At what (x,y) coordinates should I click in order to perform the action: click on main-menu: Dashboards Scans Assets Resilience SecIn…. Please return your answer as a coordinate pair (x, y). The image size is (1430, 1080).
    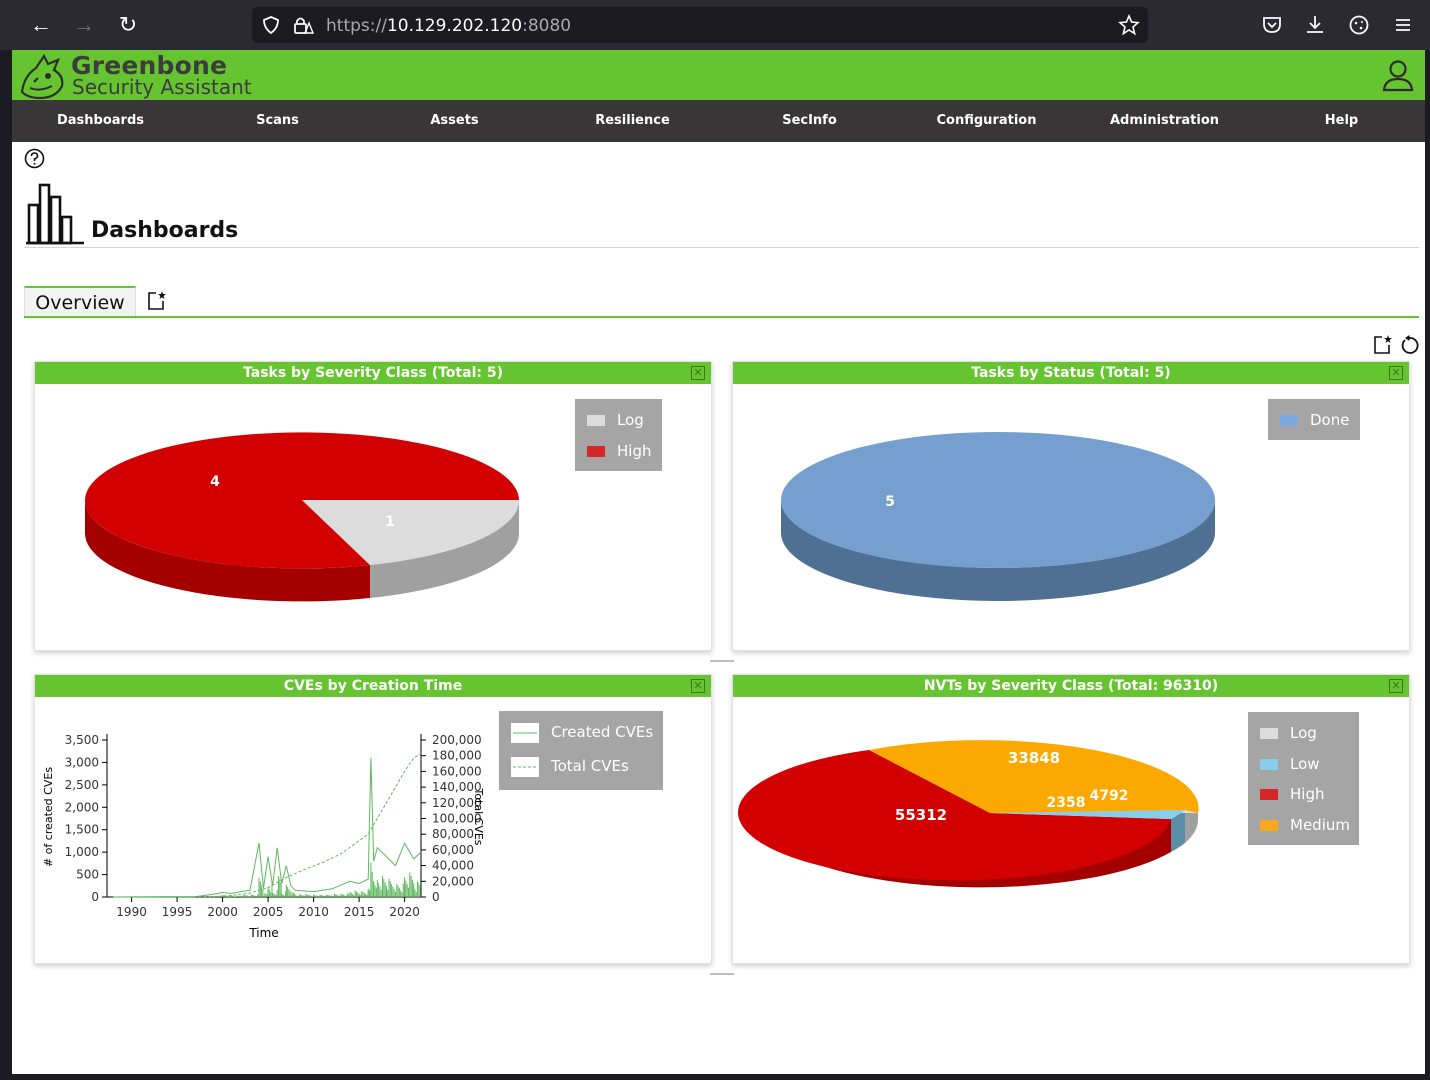
    Looking at the image, I should click on (718, 121).